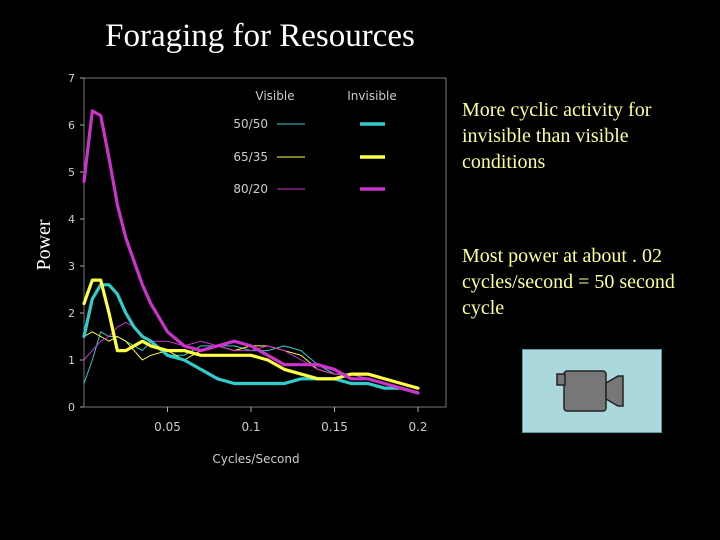  Describe the element at coordinates (250, 427) in the screenshot. I see `x-tick-label: 0.1` at that location.